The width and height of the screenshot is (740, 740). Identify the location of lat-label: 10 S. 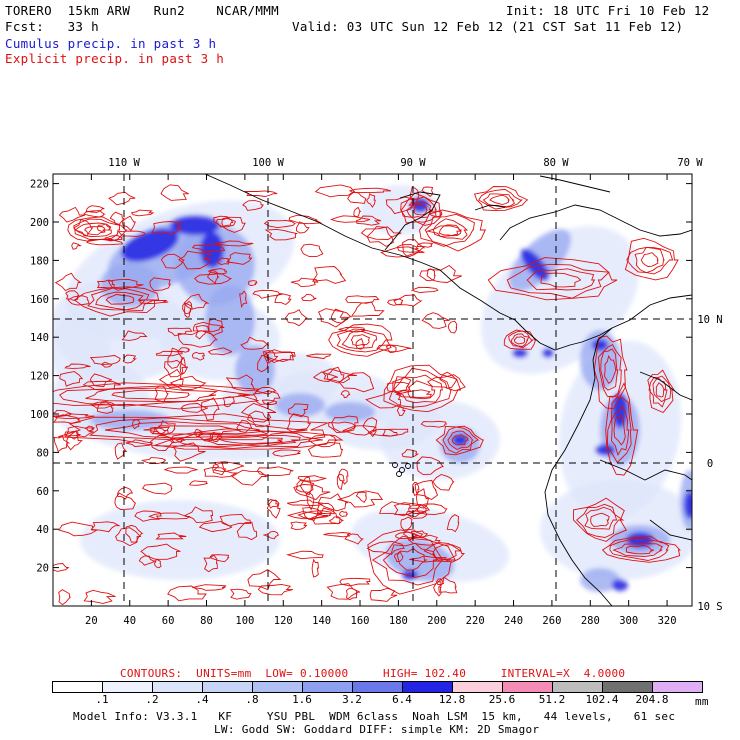
(709, 607).